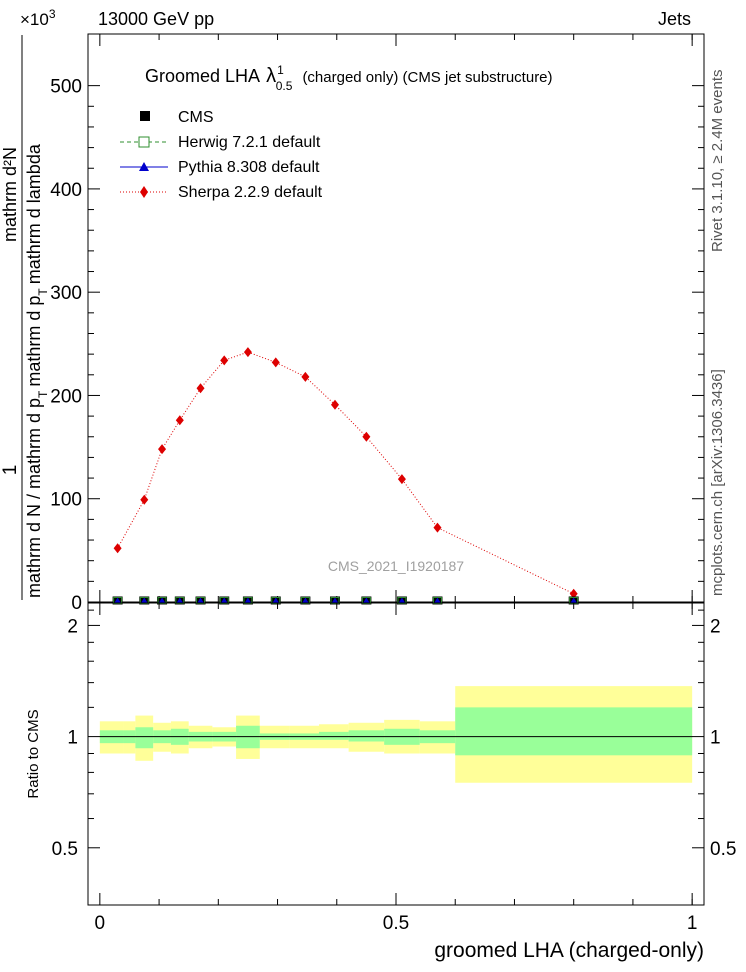 The height and width of the screenshot is (972, 746). Describe the element at coordinates (72, 738) in the screenshot. I see `ratio-ytick-label-left: 1` at that location.